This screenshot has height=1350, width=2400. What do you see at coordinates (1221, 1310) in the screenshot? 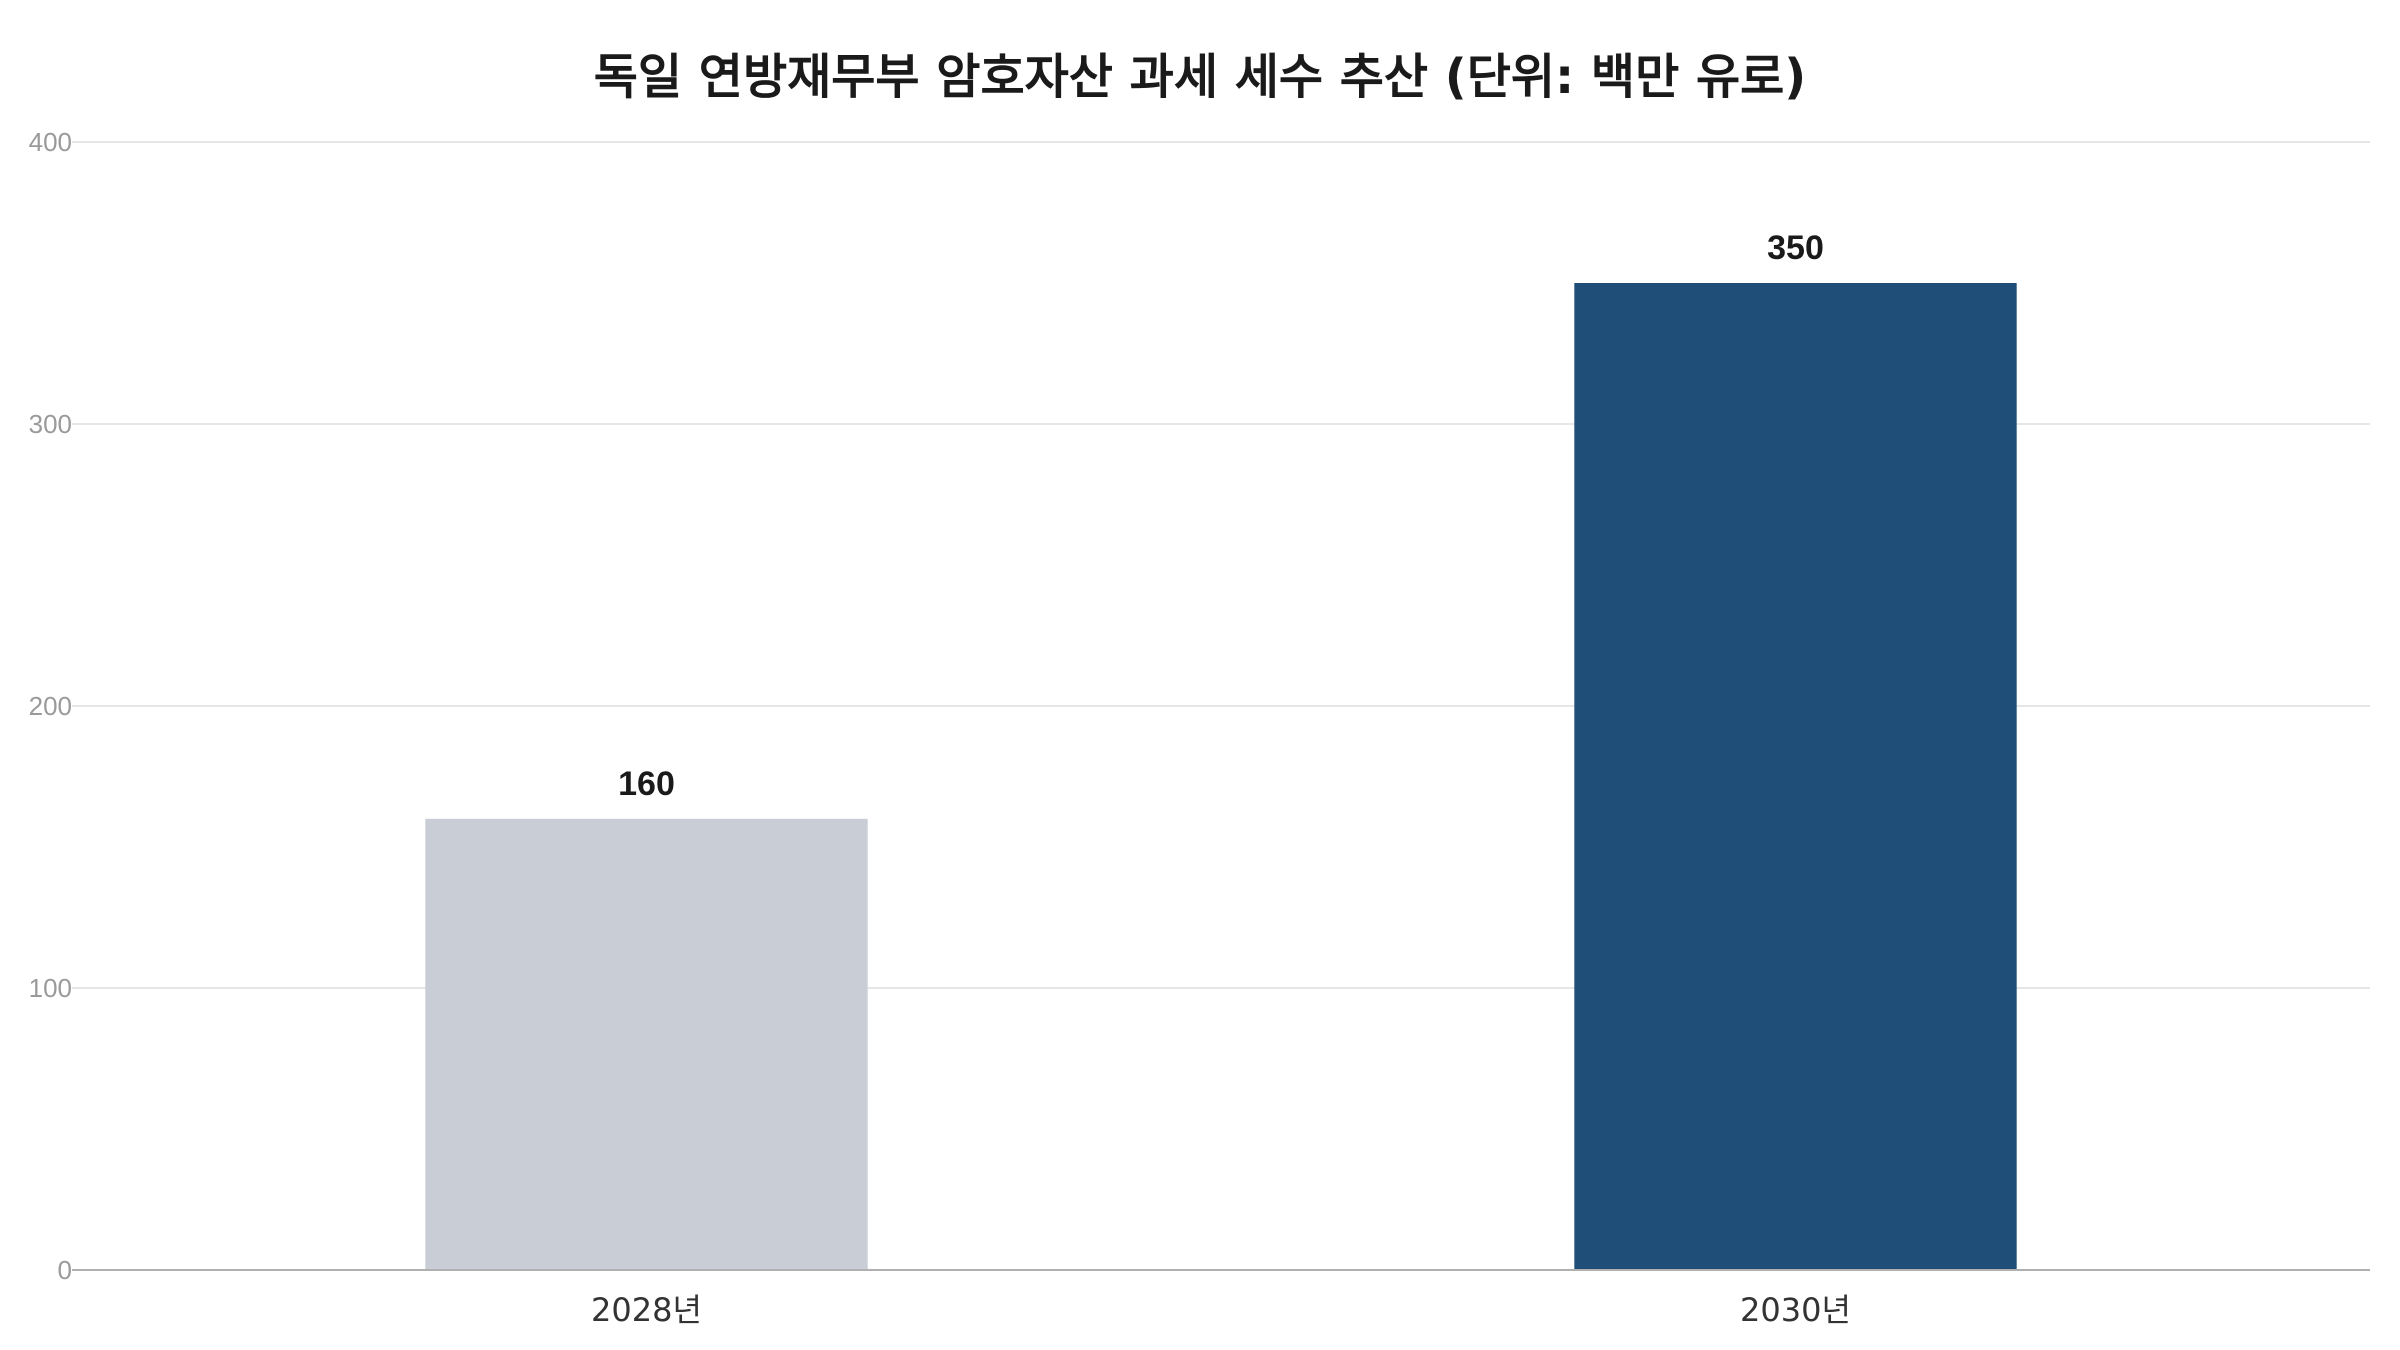
I see `x-axis-tick-labels: 2028년 2030년` at bounding box center [1221, 1310].